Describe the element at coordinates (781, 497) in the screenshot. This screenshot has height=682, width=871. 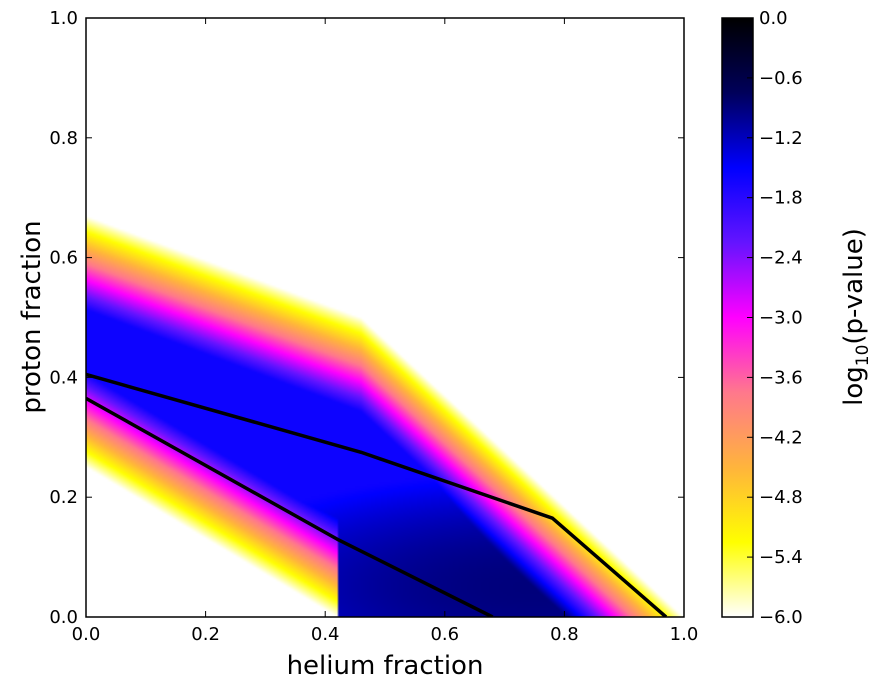
I see `colorbar-tick-label: −4.8` at that location.